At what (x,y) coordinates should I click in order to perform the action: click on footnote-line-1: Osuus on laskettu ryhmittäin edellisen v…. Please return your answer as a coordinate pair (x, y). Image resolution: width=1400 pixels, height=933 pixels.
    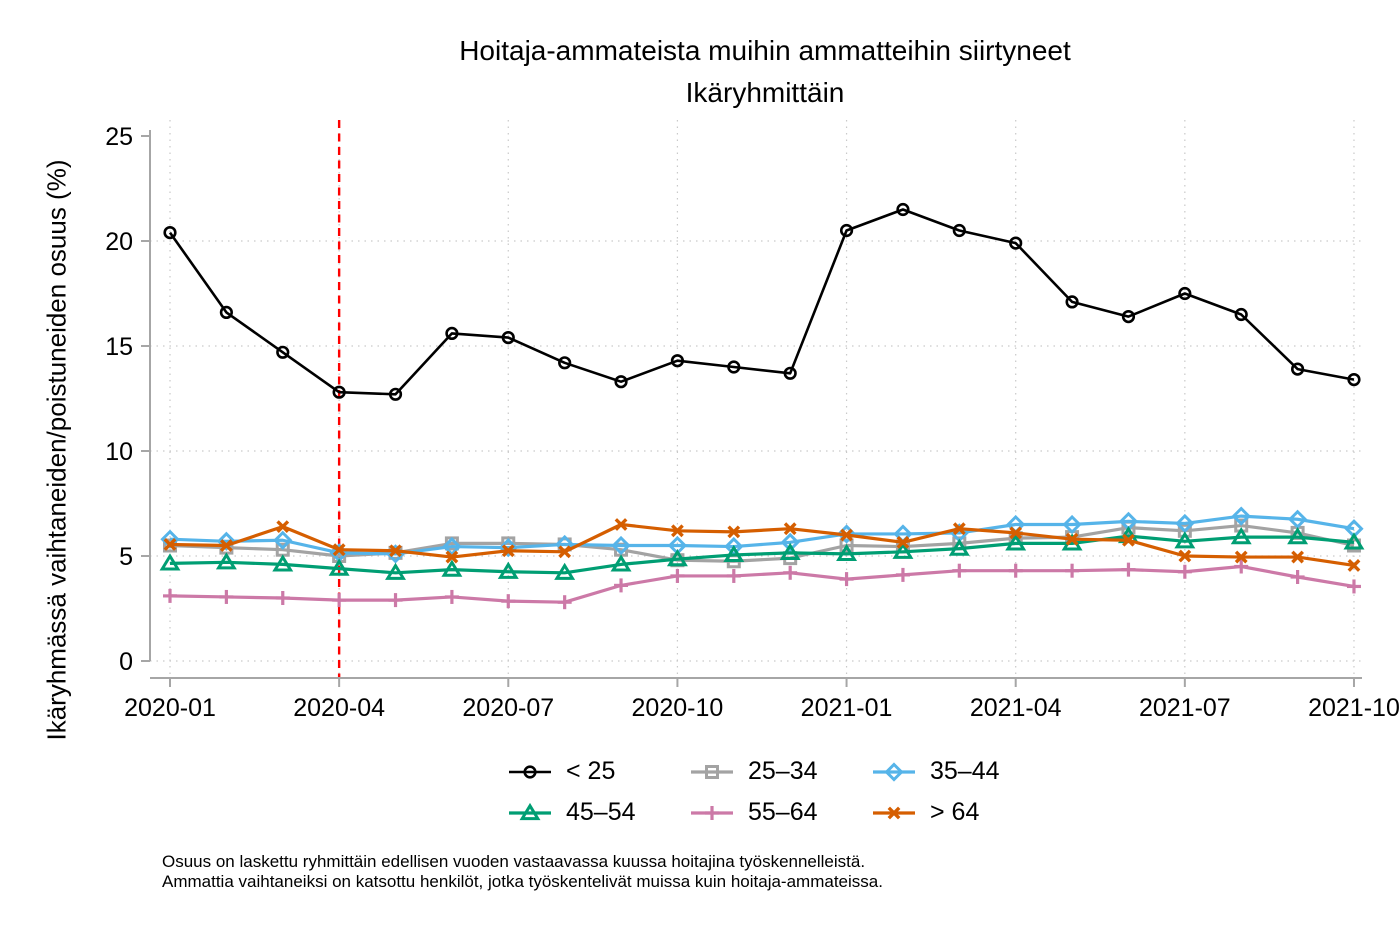
    Looking at the image, I should click on (514, 861).